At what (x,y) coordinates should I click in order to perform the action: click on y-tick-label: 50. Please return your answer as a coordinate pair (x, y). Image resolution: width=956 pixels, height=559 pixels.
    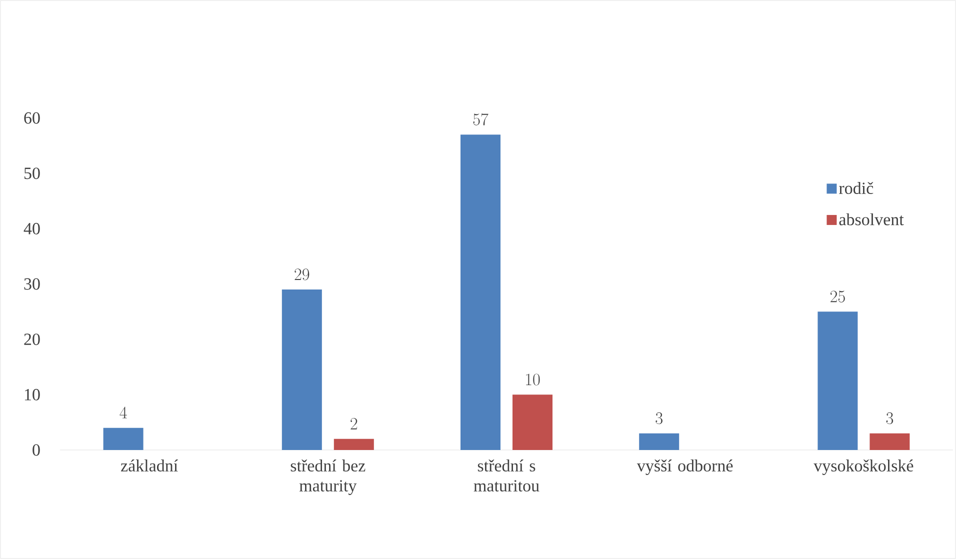
    Looking at the image, I should click on (32, 174).